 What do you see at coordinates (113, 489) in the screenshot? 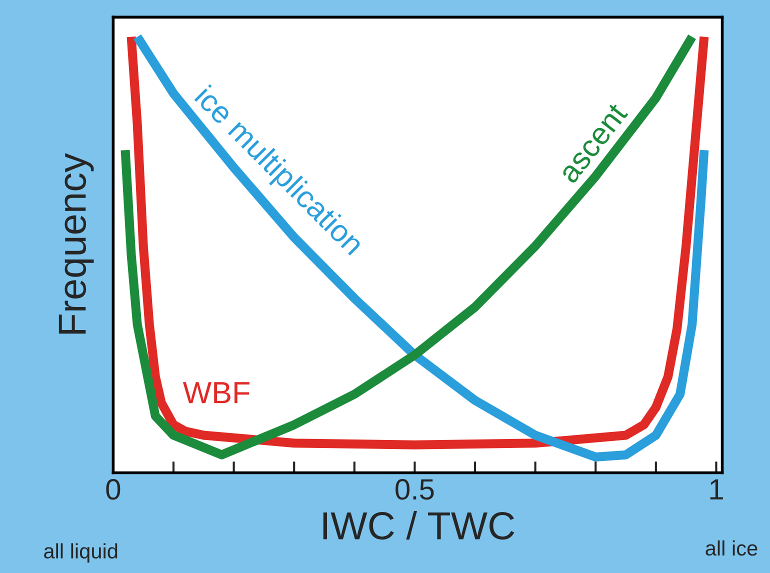
I see `x-tick-label: 0` at bounding box center [113, 489].